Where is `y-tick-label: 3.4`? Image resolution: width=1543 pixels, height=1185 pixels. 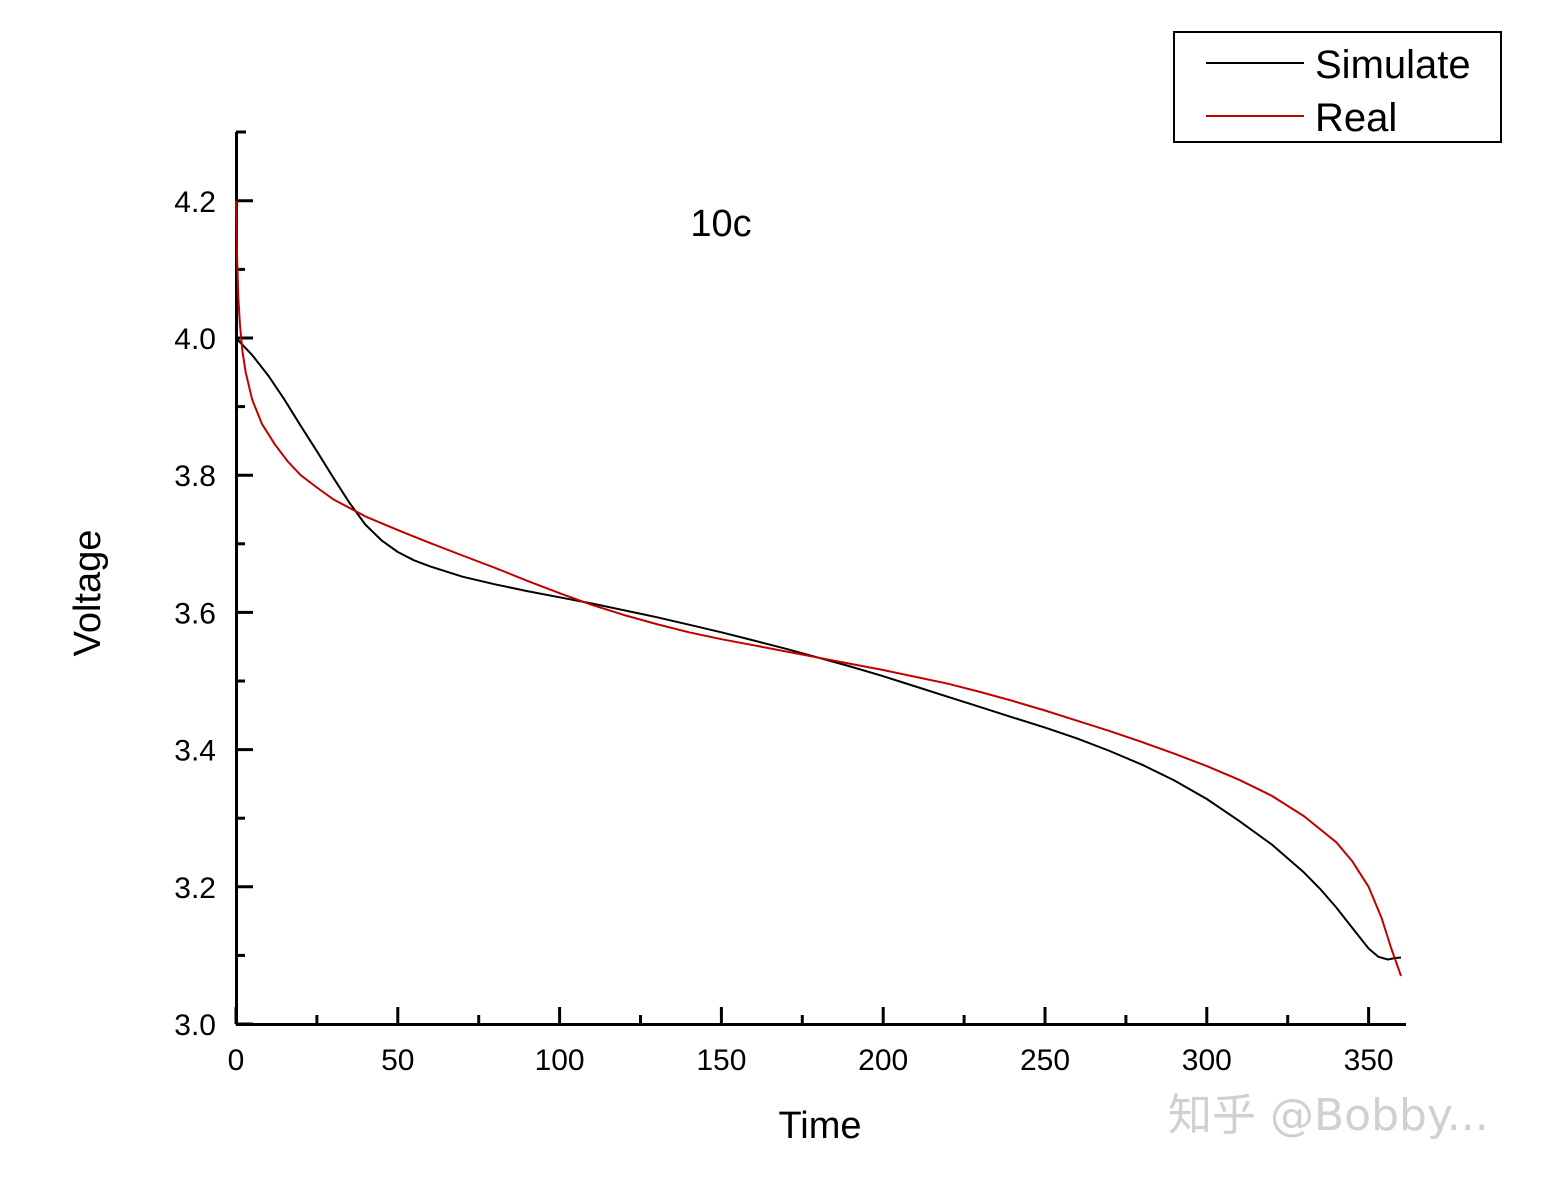 y-tick-label: 3.4 is located at coordinates (195, 751).